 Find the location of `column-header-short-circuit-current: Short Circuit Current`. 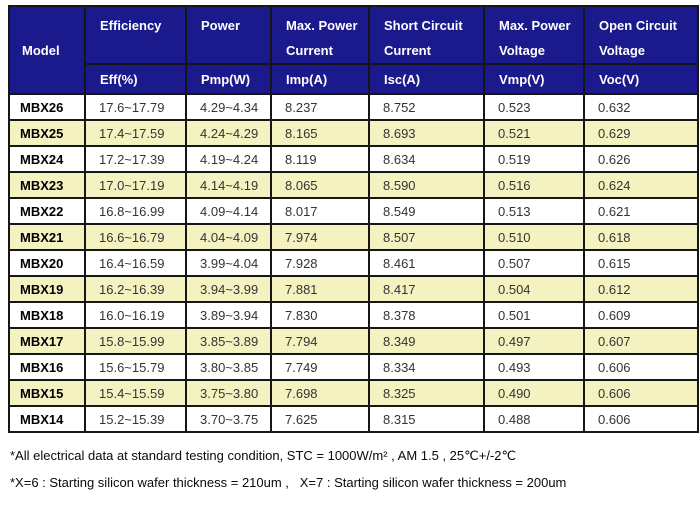

column-header-short-circuit-current: Short Circuit Current is located at coordinates (426, 35).